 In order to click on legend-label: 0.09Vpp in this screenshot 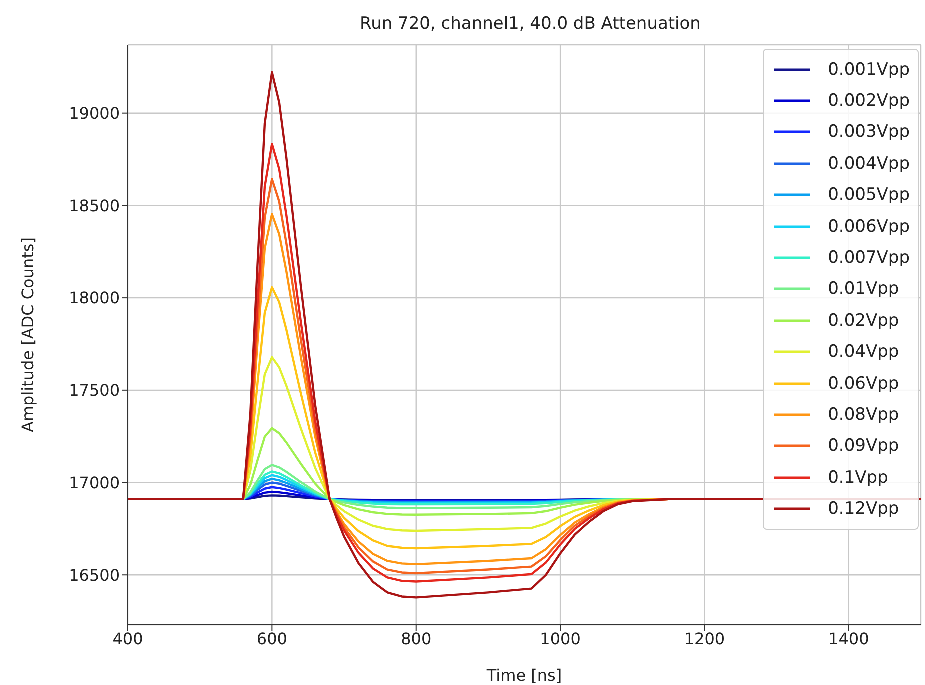, I will do `click(864, 446)`.